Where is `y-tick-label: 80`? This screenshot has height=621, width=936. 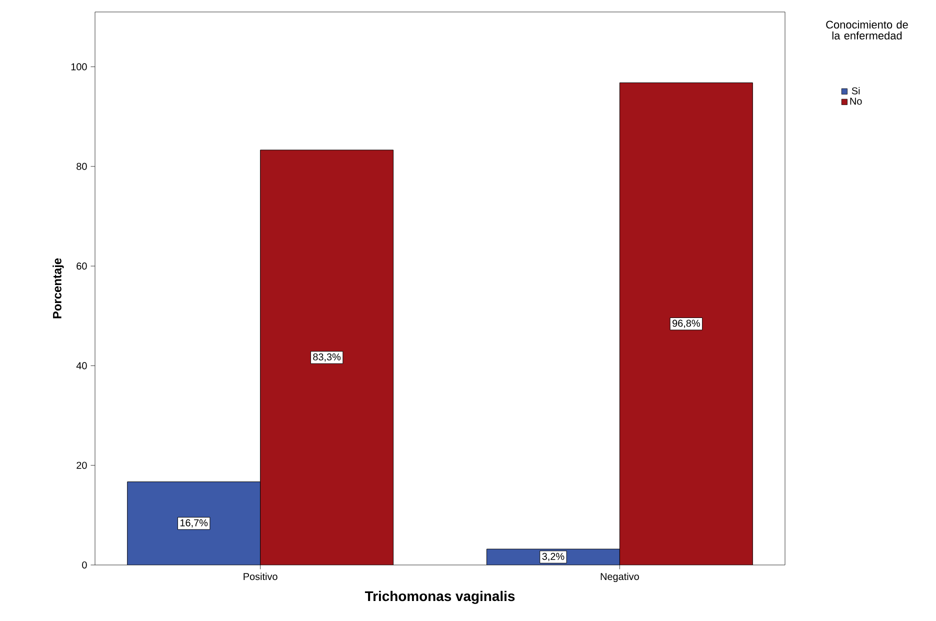
y-tick-label: 80 is located at coordinates (81, 166).